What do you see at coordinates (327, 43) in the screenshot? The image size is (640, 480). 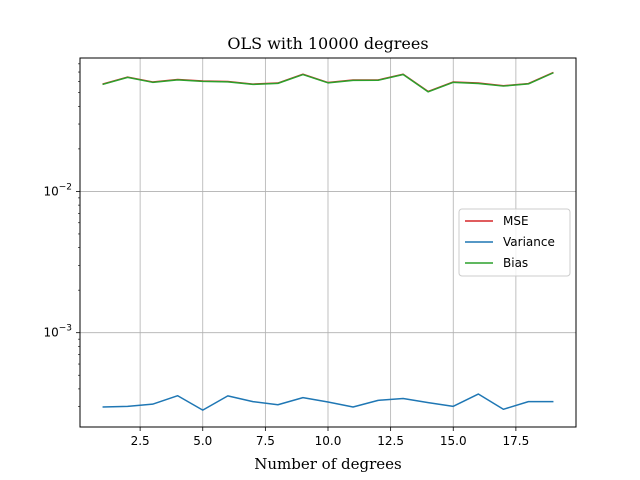 I see `chart-title: OLS with 10000 degrees` at bounding box center [327, 43].